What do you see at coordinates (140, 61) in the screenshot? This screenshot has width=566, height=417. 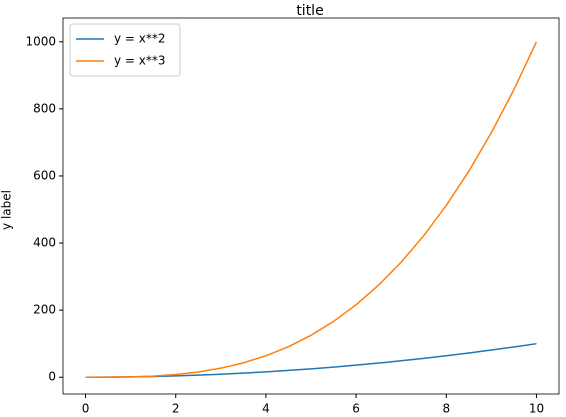 I see `legend-label: y = x**3` at bounding box center [140, 61].